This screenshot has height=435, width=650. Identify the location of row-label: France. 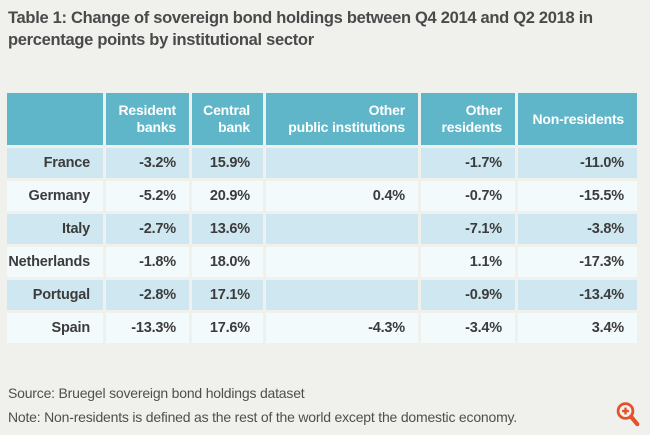
(55, 163).